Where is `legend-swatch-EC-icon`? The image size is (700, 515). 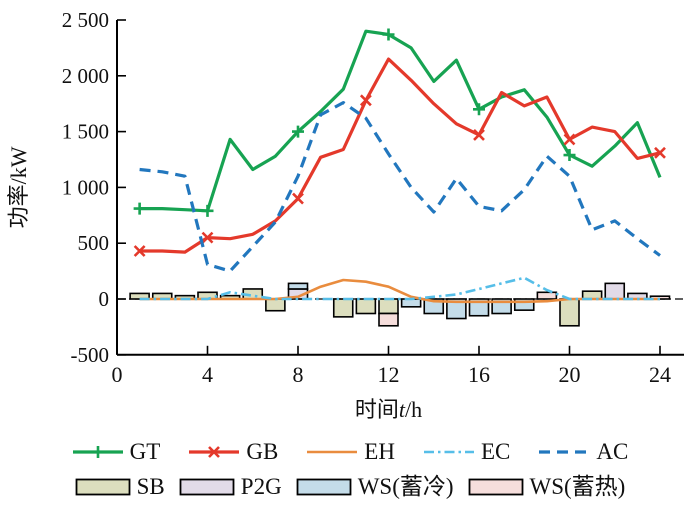 legend-swatch-EC-icon is located at coordinates (448, 451).